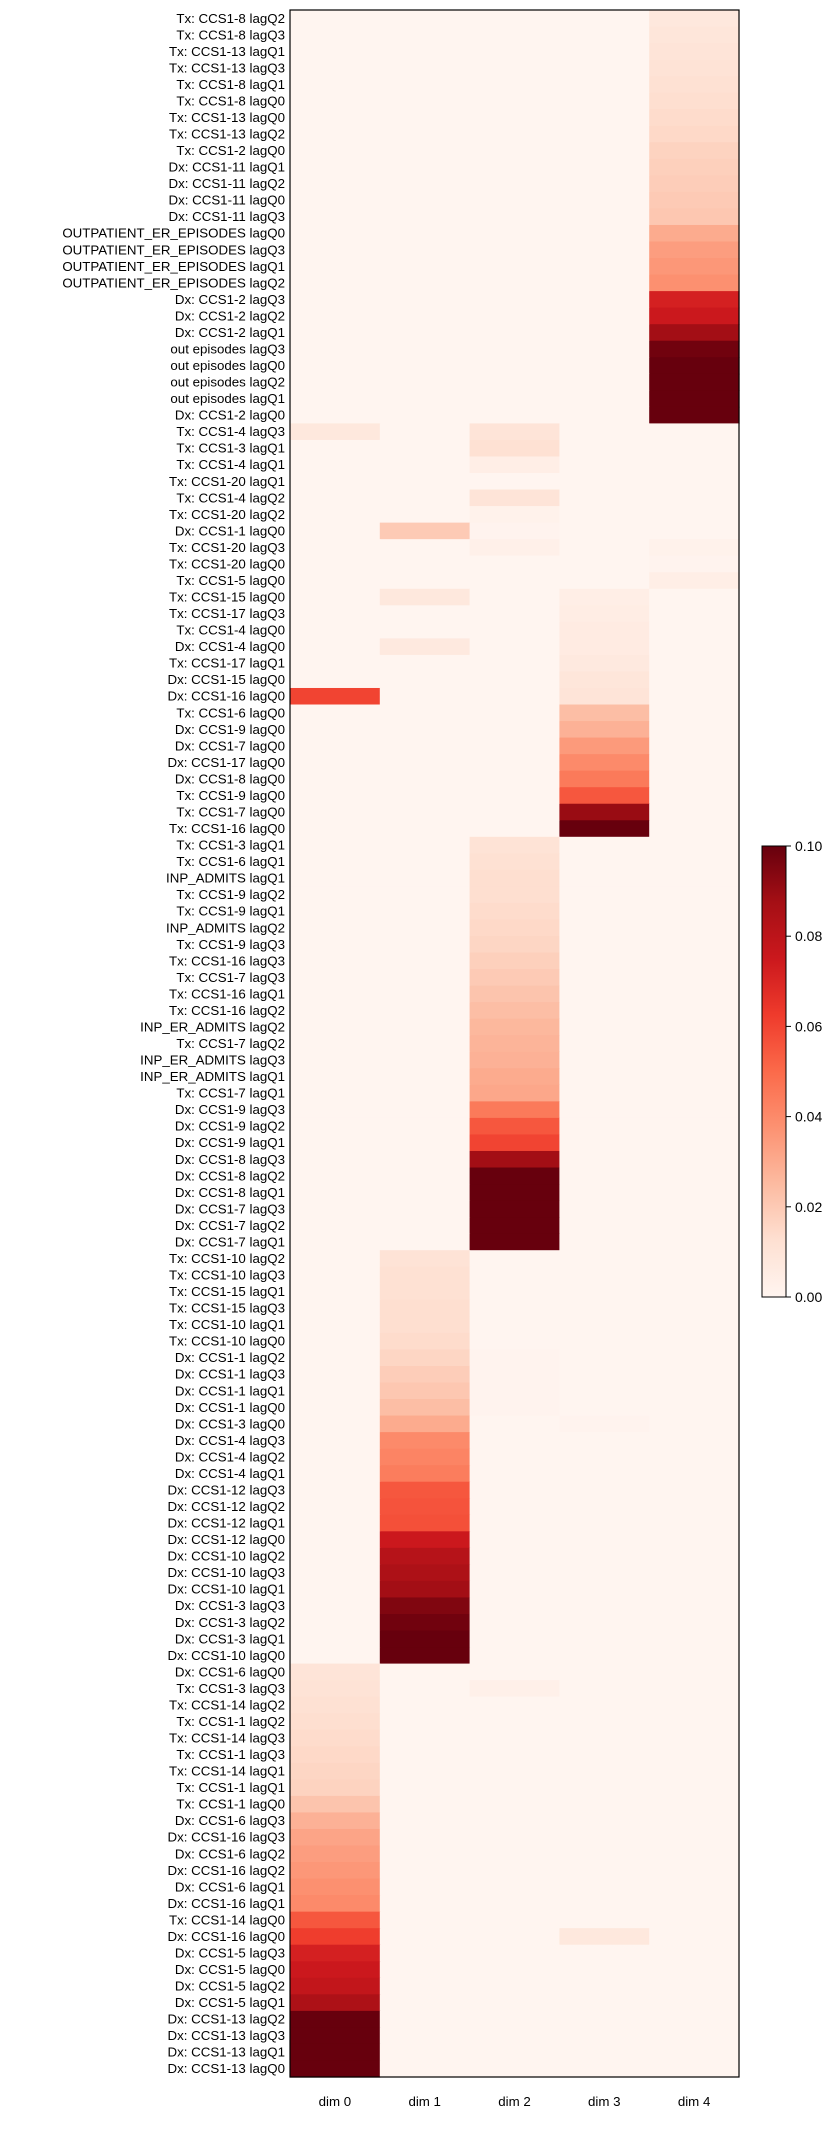 The image size is (830, 2149). I want to click on row-label: Tx: CCS1-9 lagQ2, so click(230, 894).